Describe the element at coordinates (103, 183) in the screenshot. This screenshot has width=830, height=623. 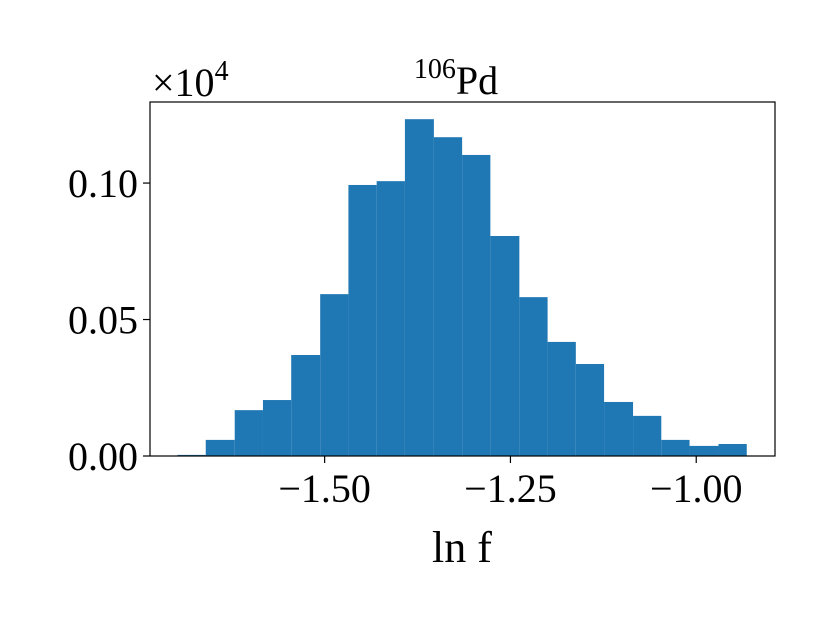
I see `y-tick-label: 0.10` at that location.